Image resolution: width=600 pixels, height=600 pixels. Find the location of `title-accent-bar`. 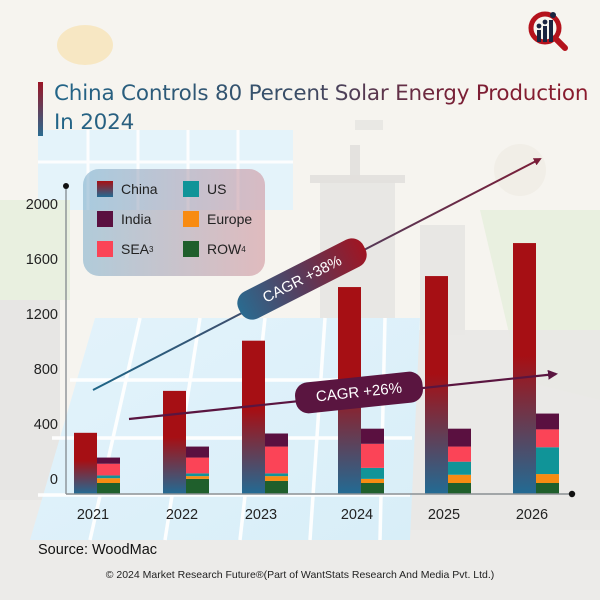

title-accent-bar is located at coordinates (40, 109).